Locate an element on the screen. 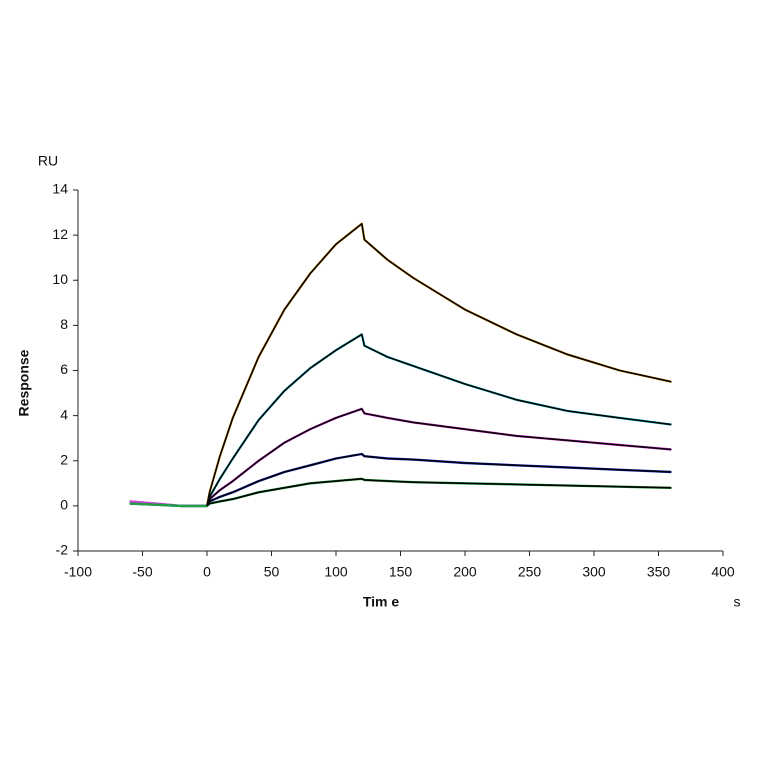 Image resolution: width=764 pixels, height=769 pixels. x-tick-label: -50 is located at coordinates (142, 572).